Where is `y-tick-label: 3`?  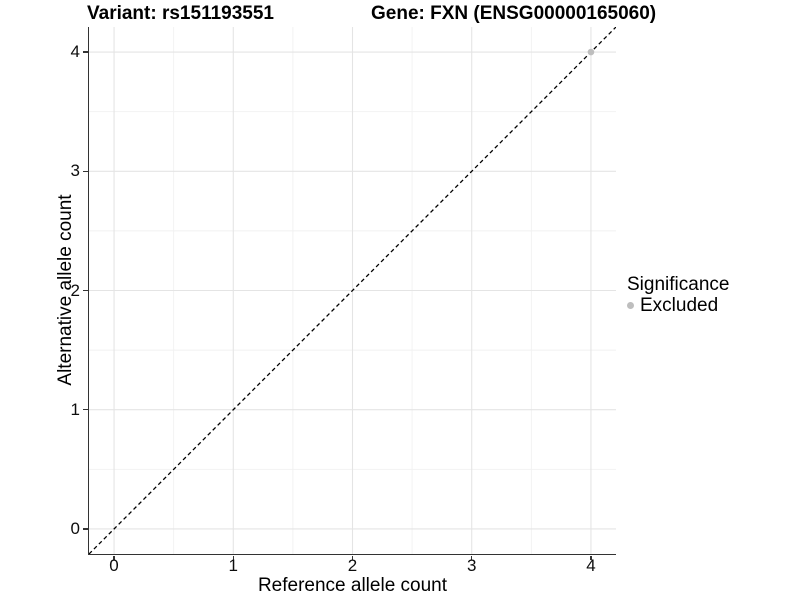
y-tick-label: 3 is located at coordinates (75, 171).